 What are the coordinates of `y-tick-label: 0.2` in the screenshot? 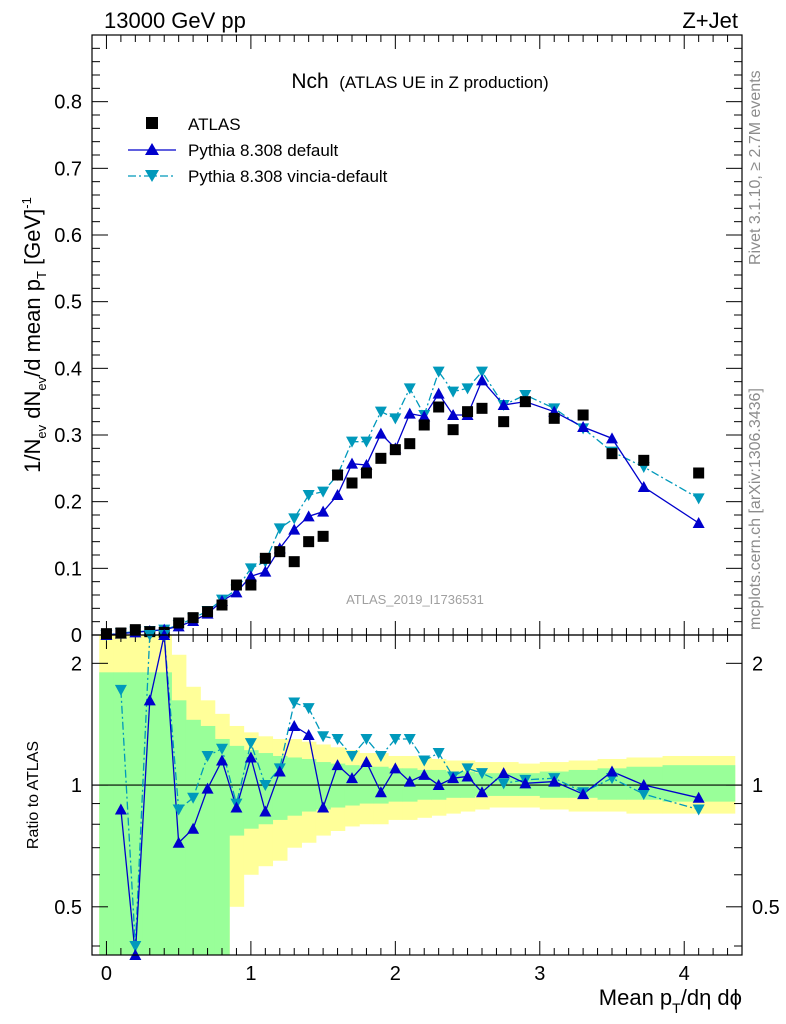 It's located at (68, 503).